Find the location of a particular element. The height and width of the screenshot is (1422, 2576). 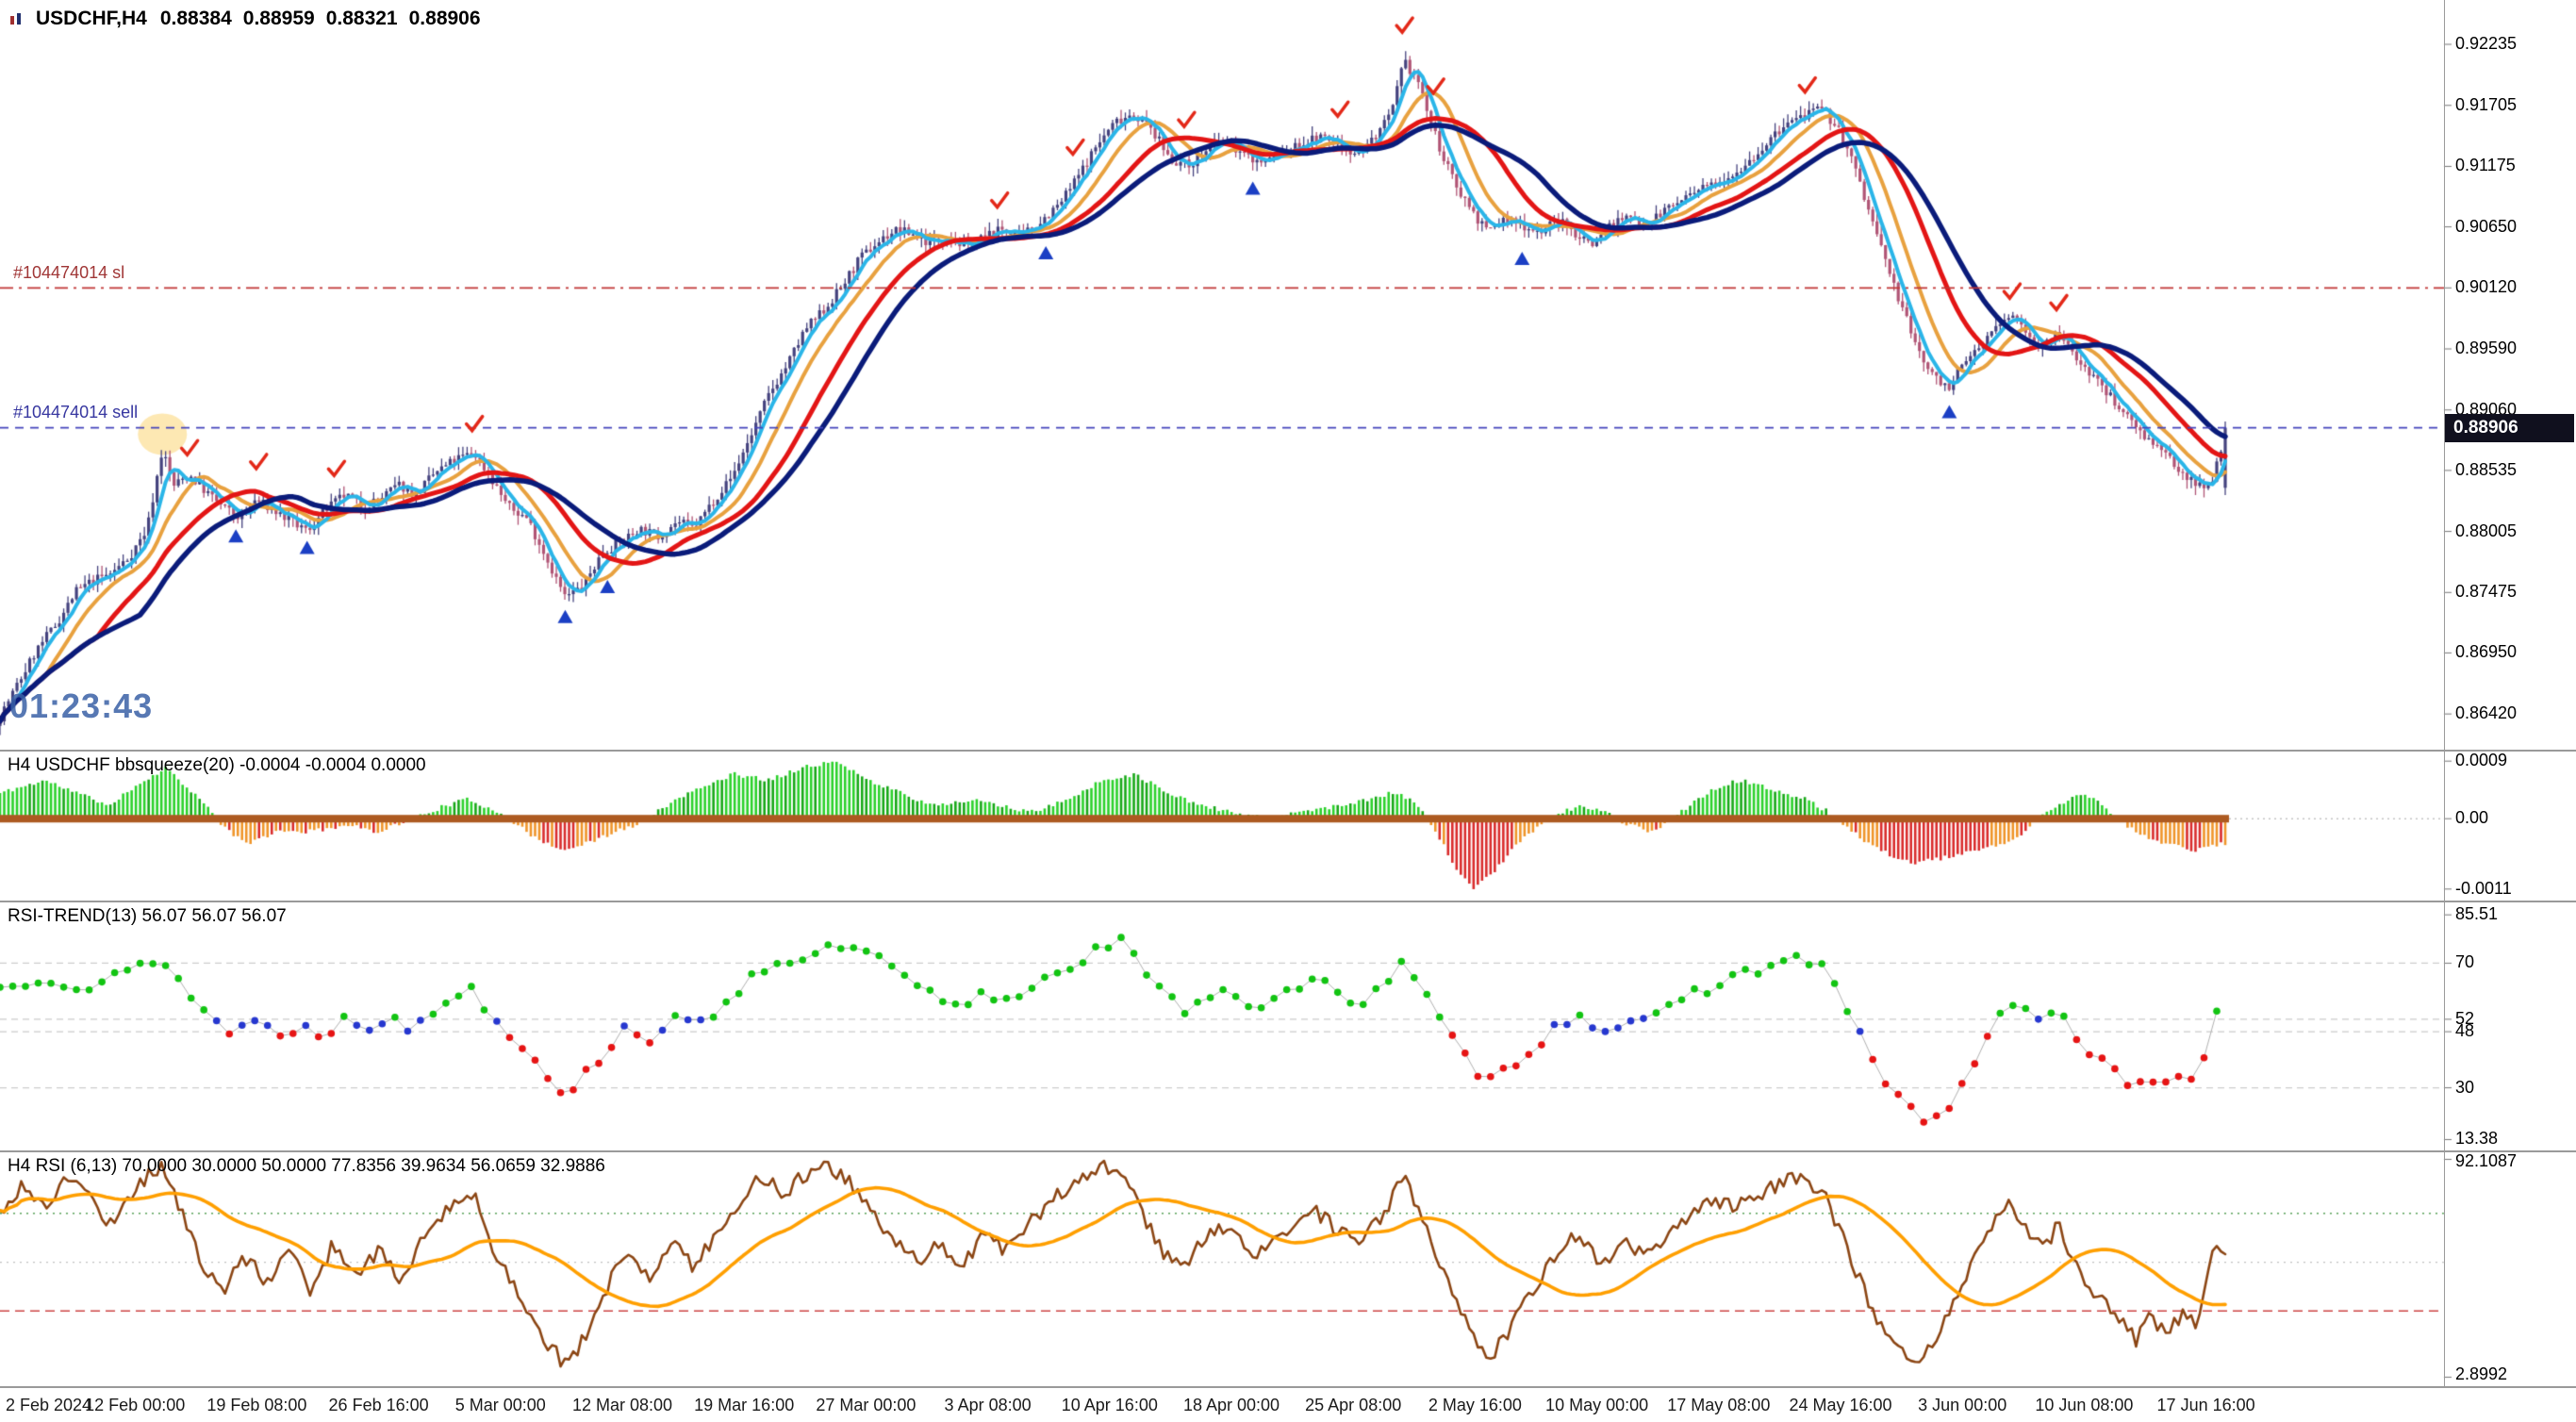

symbol-timeframe: USDCHF,H4 is located at coordinates (91, 18).